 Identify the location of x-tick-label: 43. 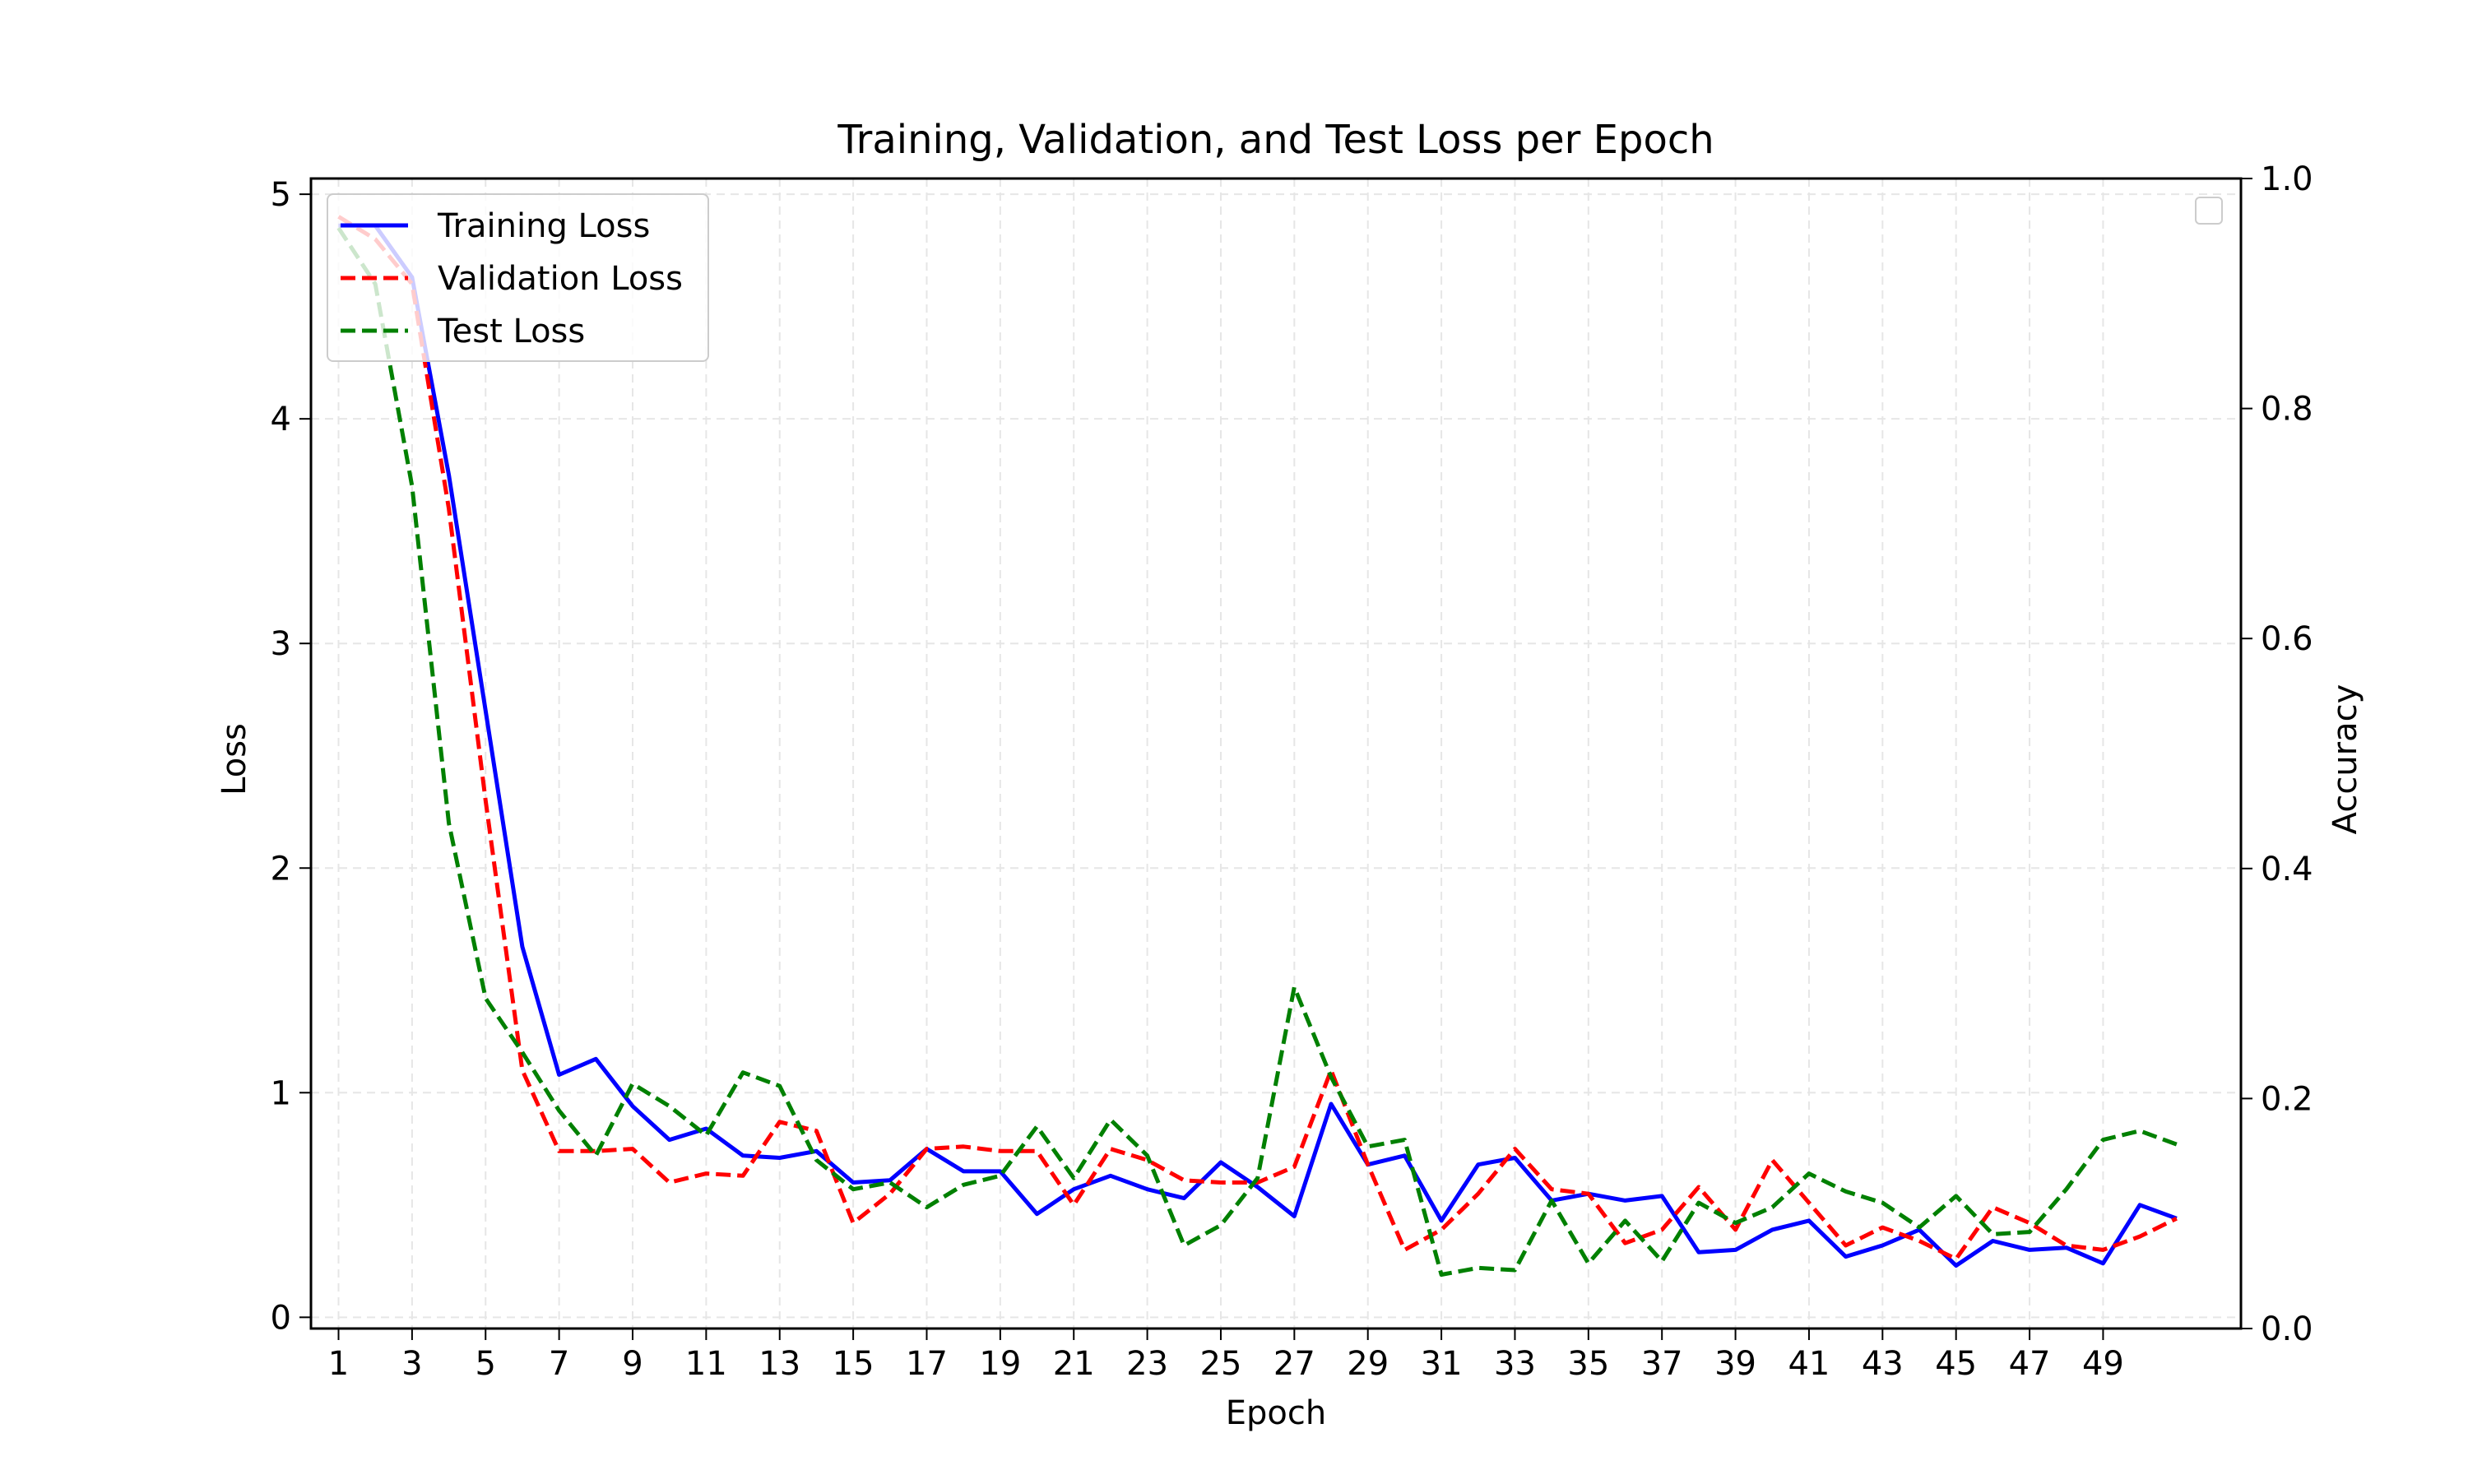
(1883, 1364).